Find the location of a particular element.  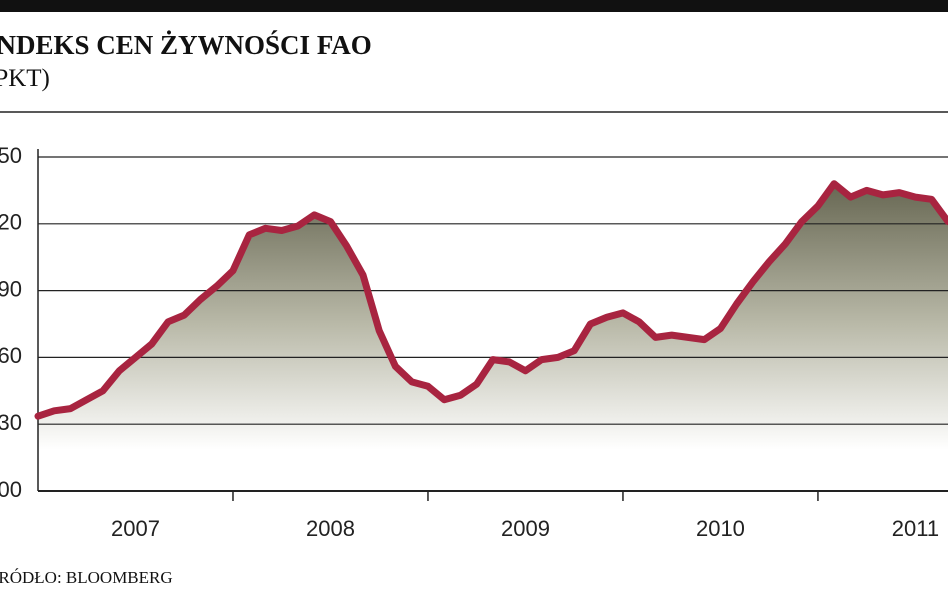

y-tick-label: 250 is located at coordinates (11, 155).